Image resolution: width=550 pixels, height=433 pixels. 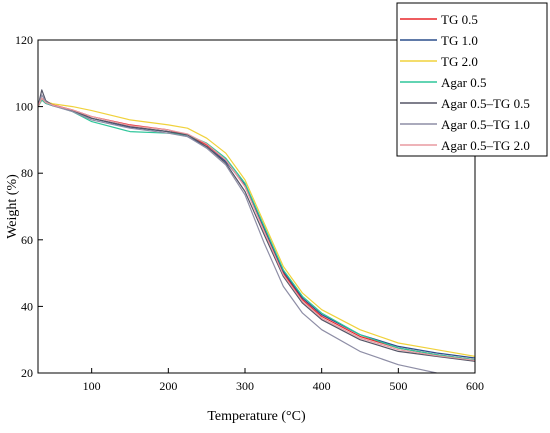 What do you see at coordinates (398, 386) in the screenshot?
I see `x-tick-label: 500` at bounding box center [398, 386].